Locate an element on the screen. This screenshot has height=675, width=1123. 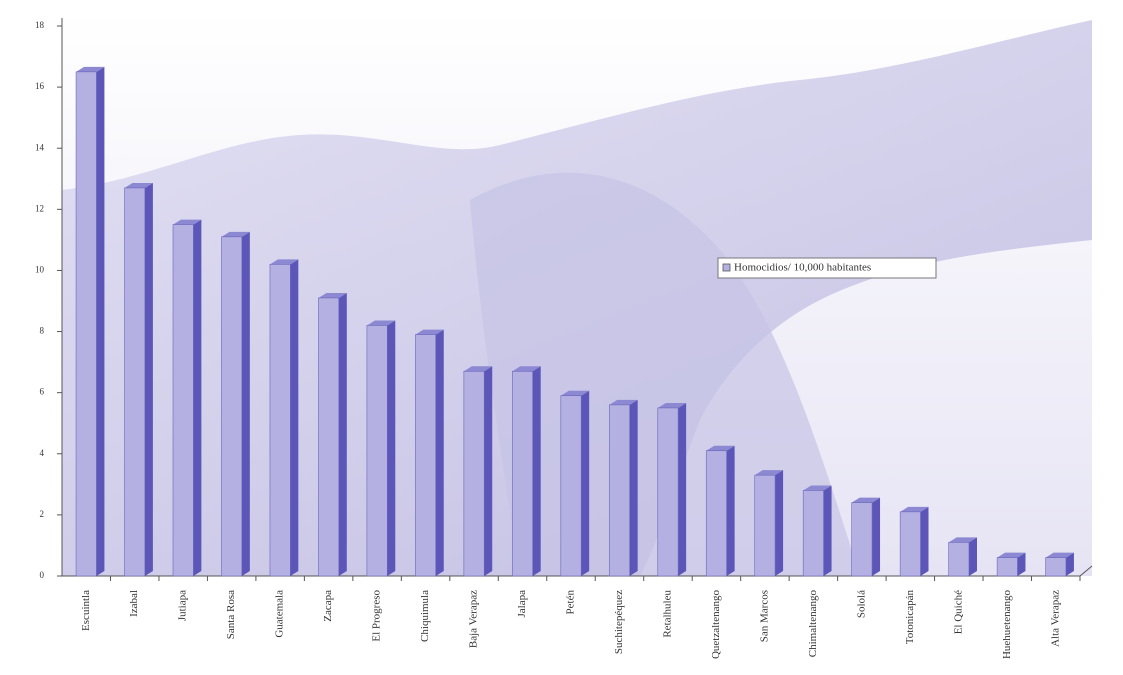
x-tick-label: Guatemala is located at coordinates (280, 614).